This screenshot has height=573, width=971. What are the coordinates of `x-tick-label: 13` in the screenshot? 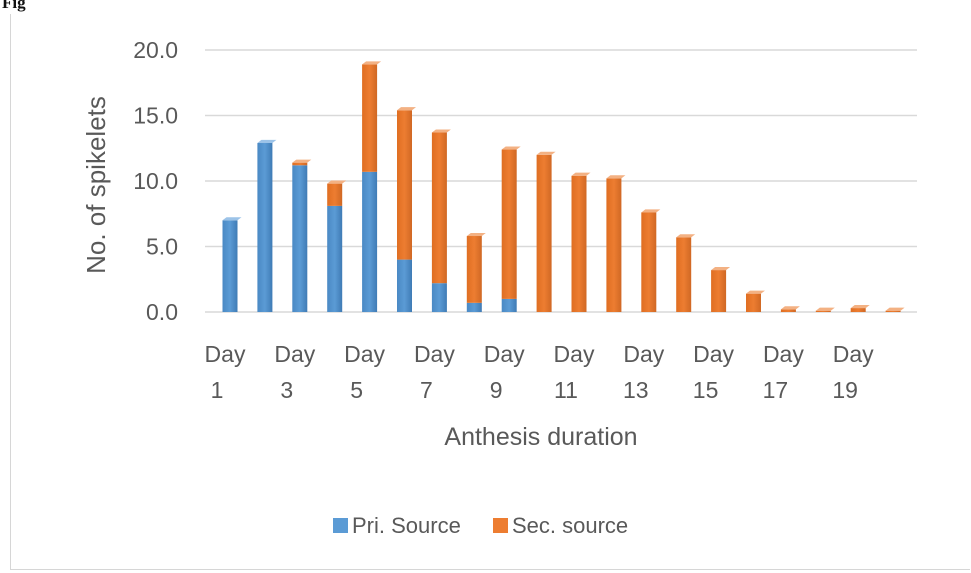 It's located at (636, 390).